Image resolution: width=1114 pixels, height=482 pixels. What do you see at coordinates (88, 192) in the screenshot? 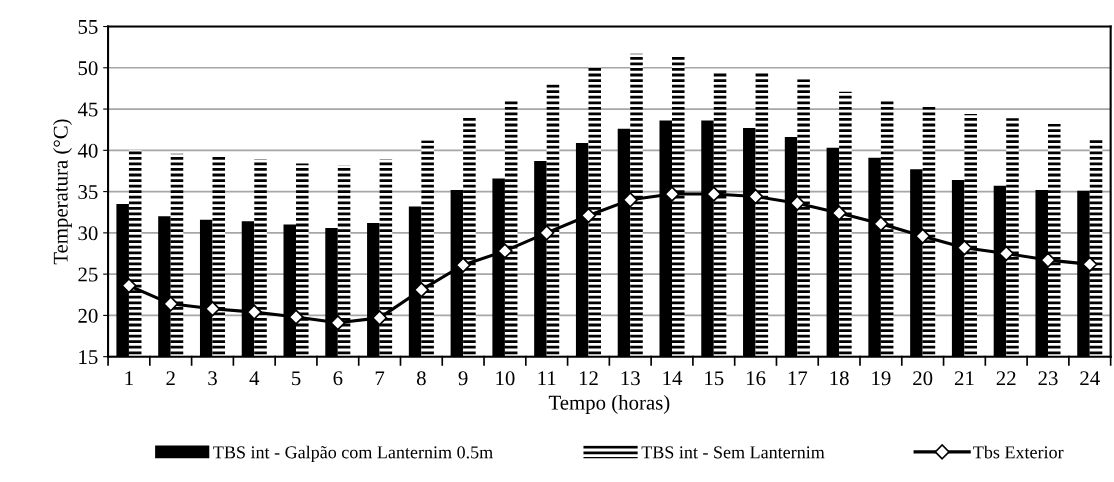
I see `y-tick-label: 35` at bounding box center [88, 192].